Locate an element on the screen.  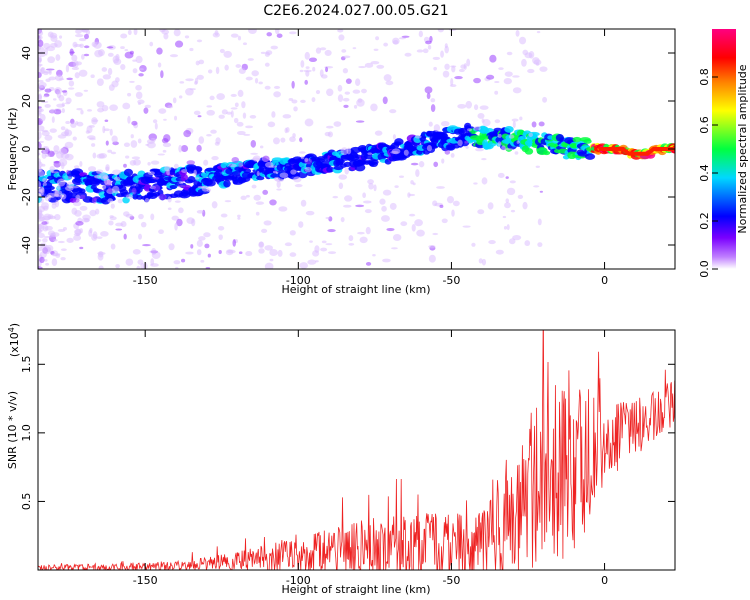
snr-y-axis-label: SNR (10 * v/v) is located at coordinates (12, 430).